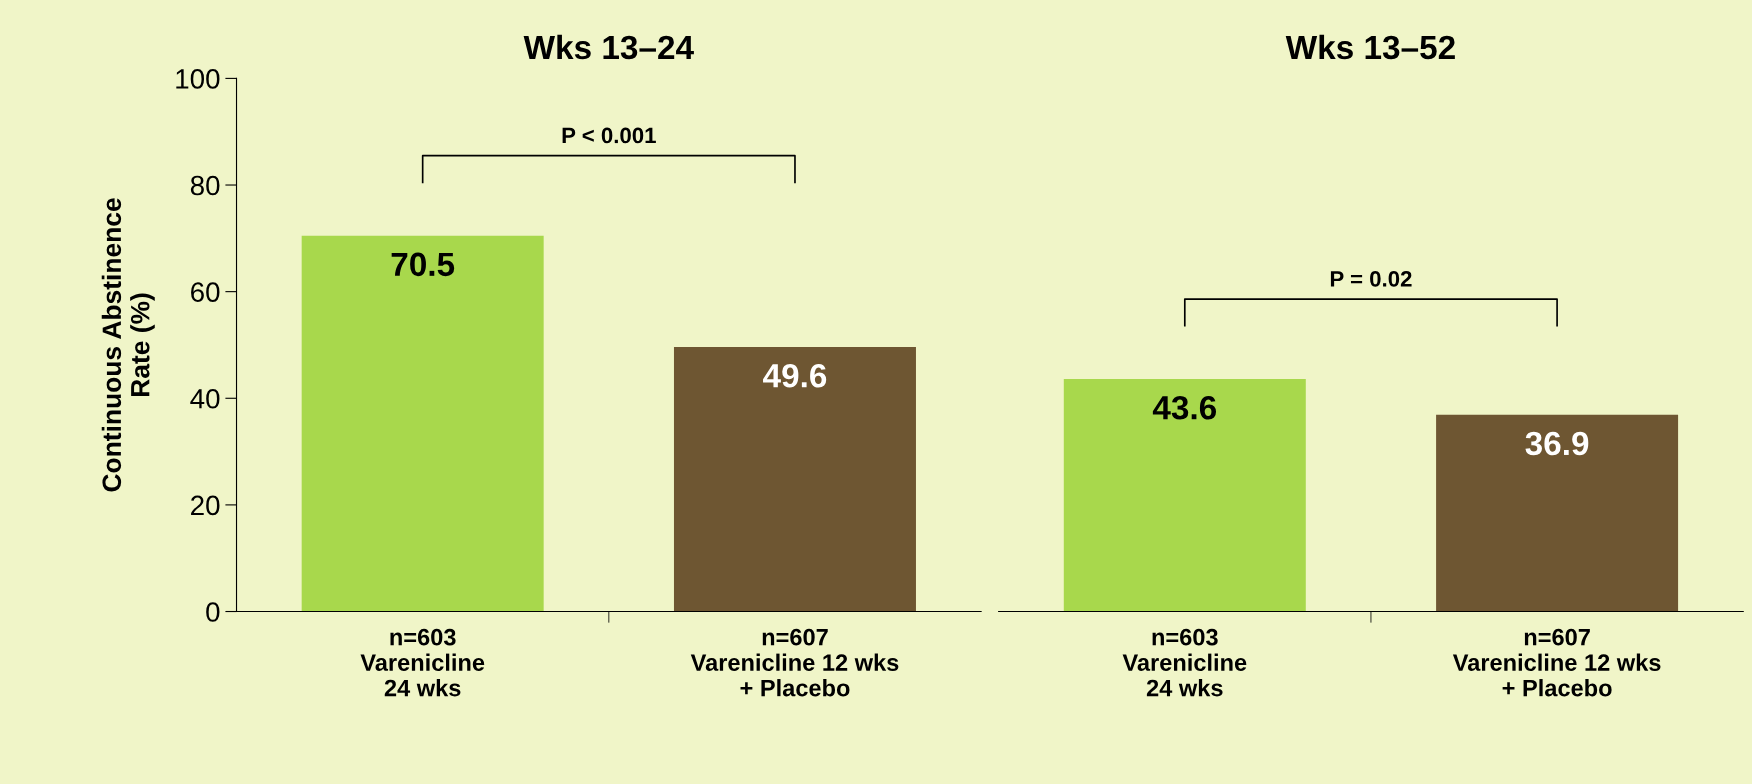 The image size is (1752, 784). What do you see at coordinates (1557, 443) in the screenshot?
I see `data-label: 36.9` at bounding box center [1557, 443].